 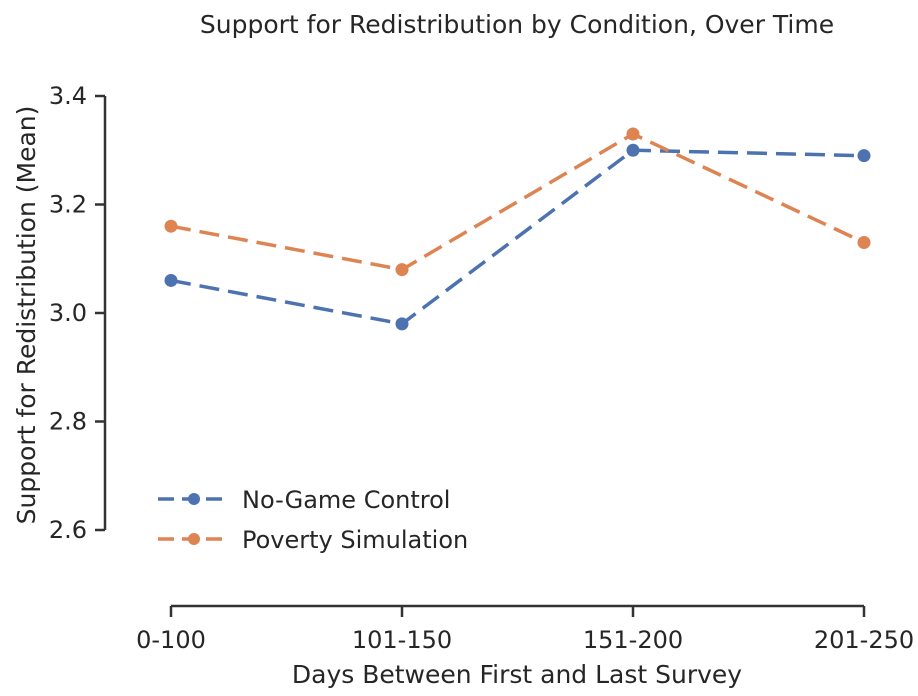 I want to click on y-tick-label: 3.2, so click(x=68, y=205).